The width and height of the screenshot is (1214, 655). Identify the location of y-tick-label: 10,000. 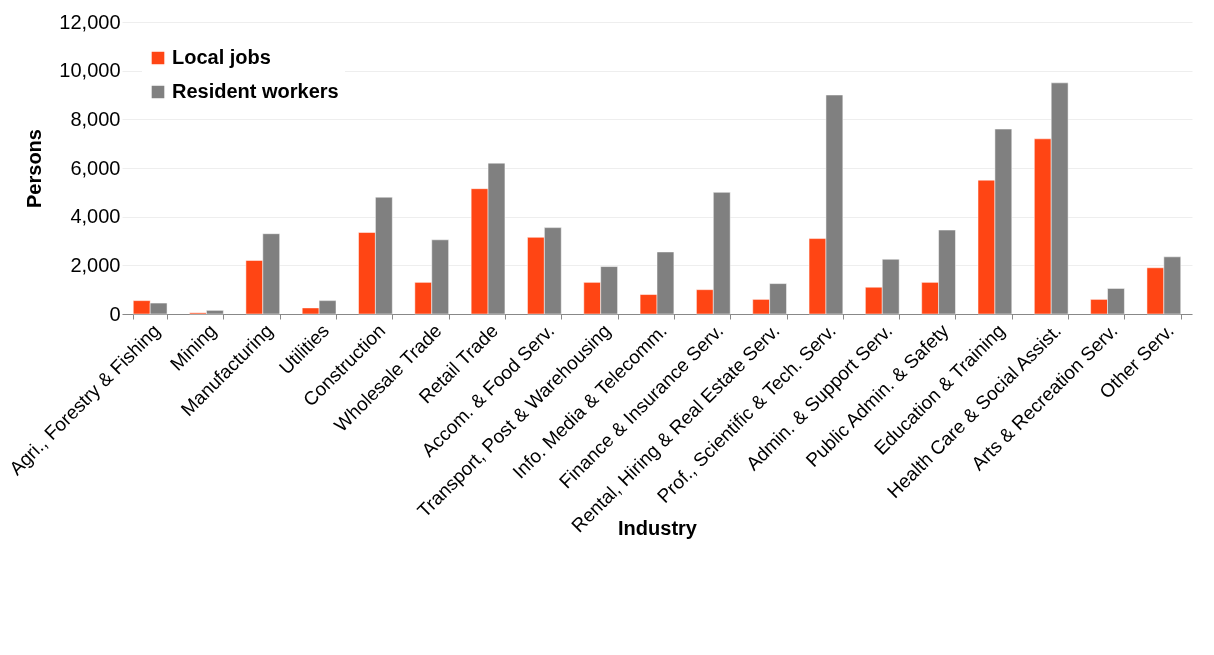
(90, 70).